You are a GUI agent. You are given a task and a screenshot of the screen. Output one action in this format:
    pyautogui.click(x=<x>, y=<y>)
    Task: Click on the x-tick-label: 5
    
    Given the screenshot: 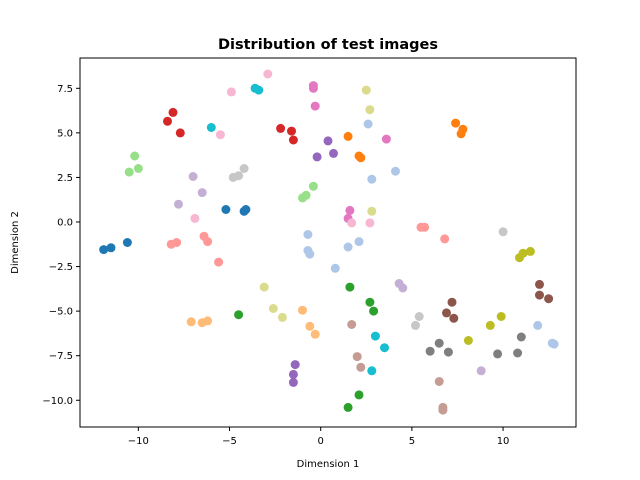 What is the action you would take?
    pyautogui.click(x=412, y=441)
    